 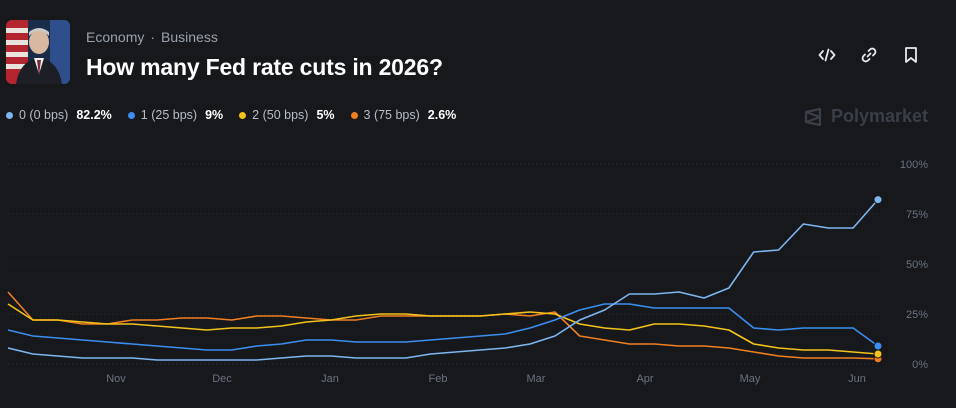 What do you see at coordinates (115, 37) in the screenshot?
I see `breadcrumb-economy: Economy` at bounding box center [115, 37].